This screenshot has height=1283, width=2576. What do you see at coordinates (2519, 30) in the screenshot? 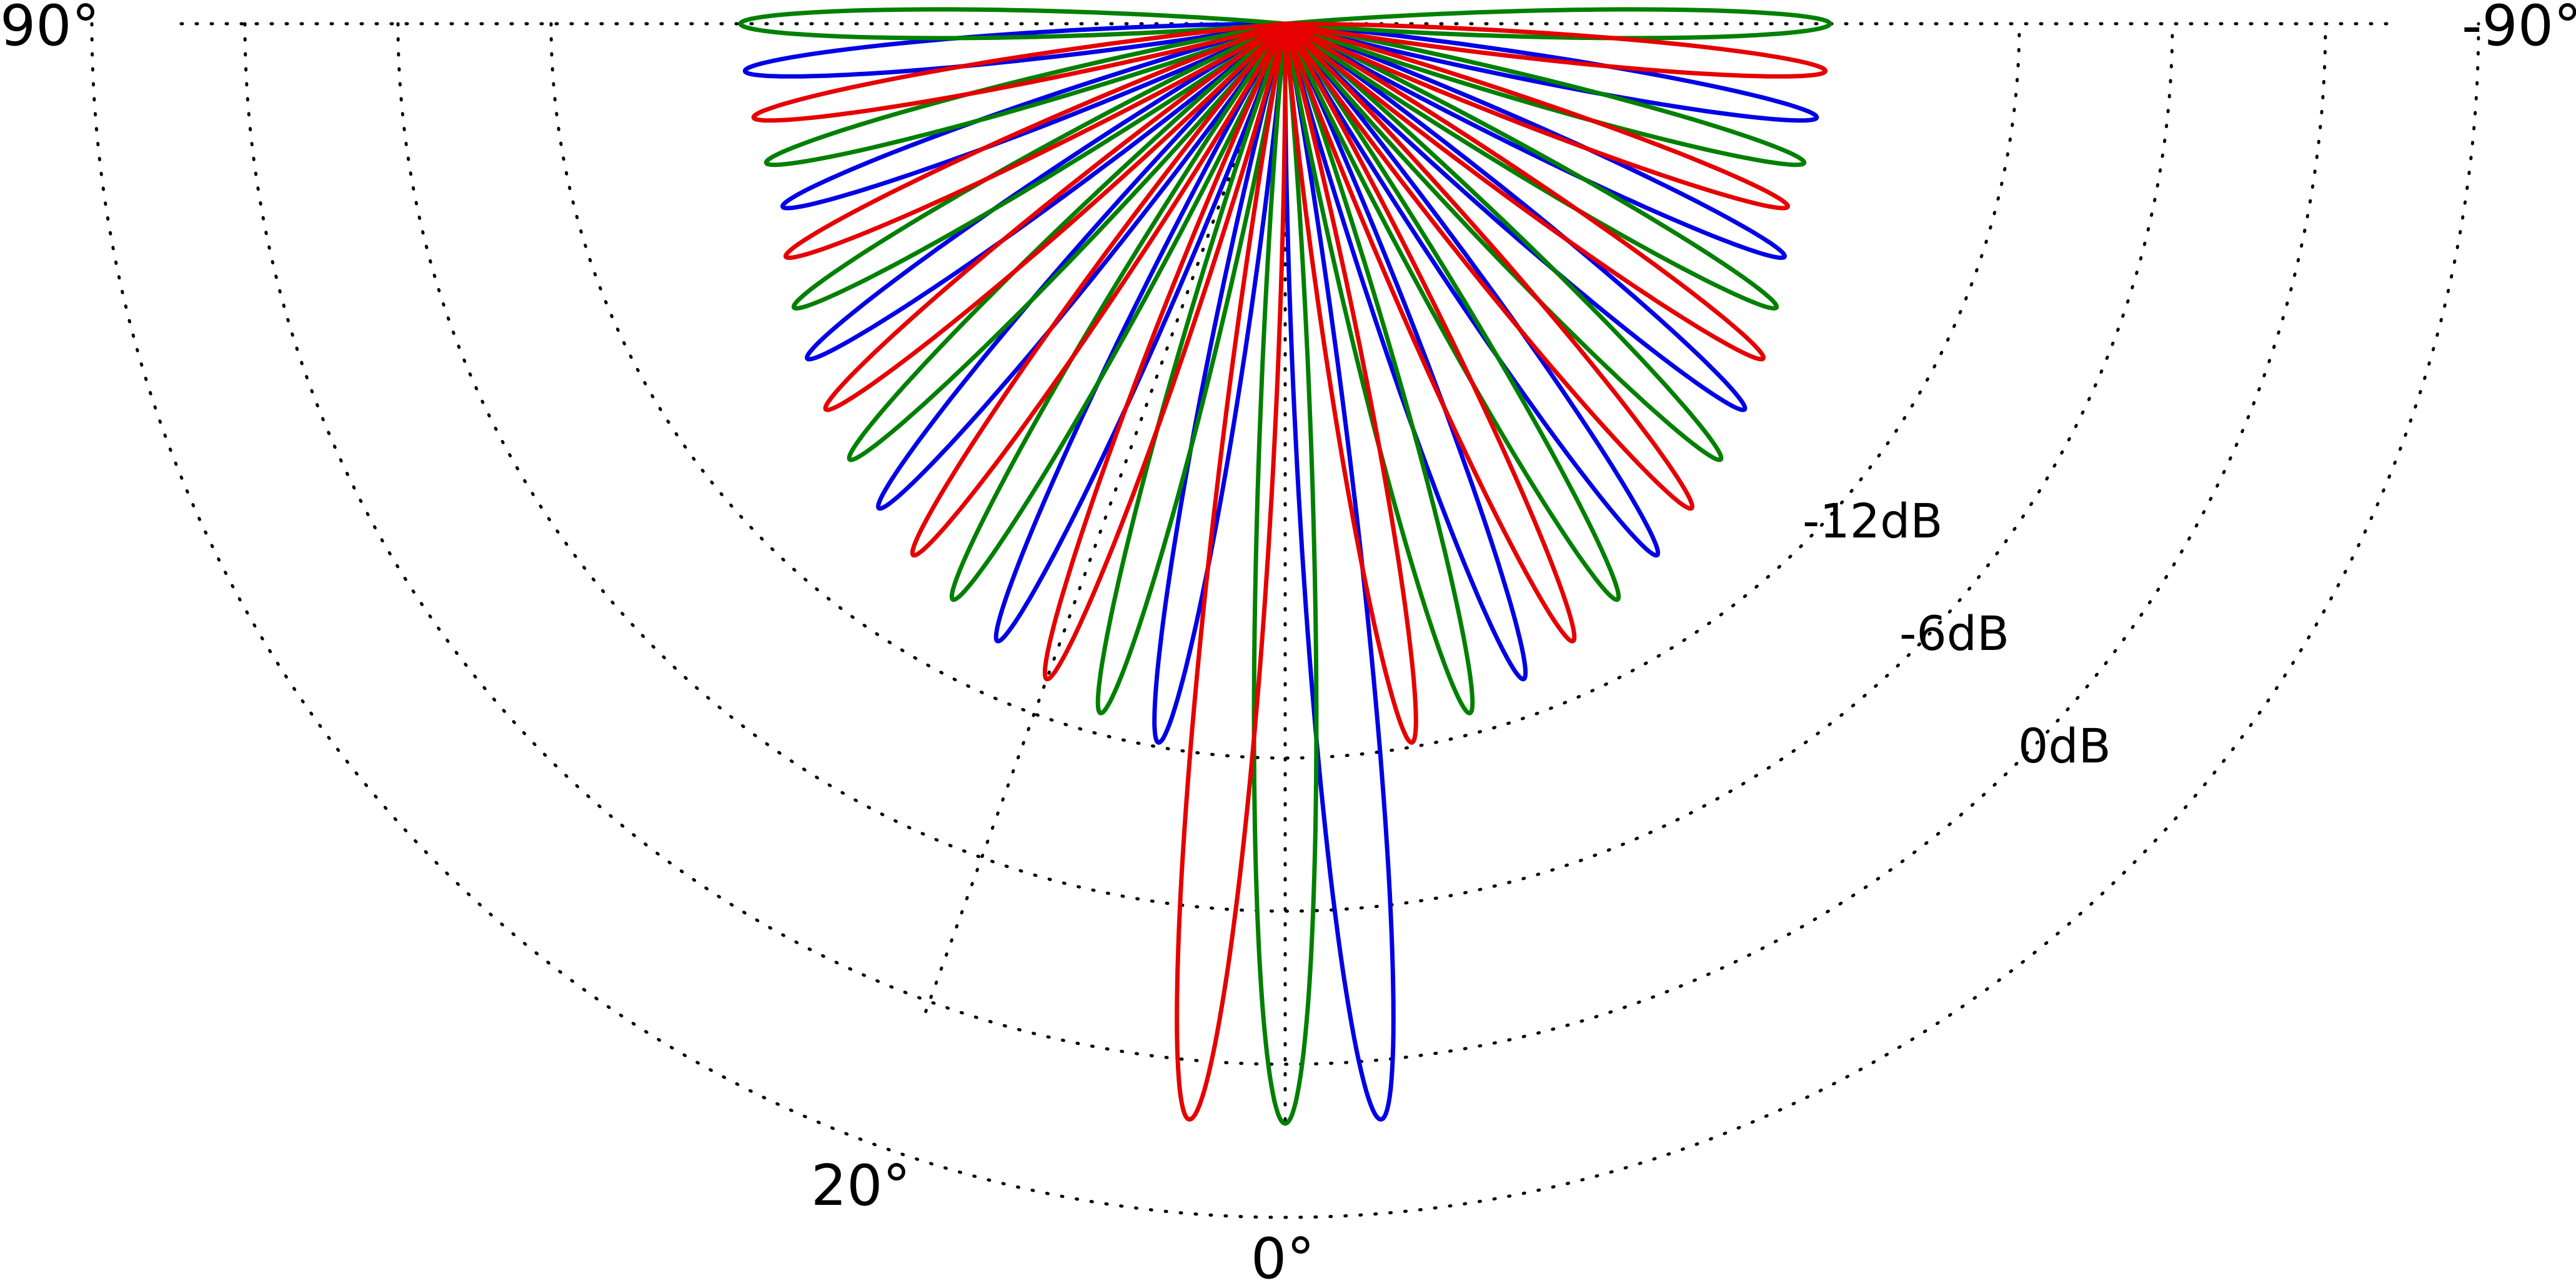
I see `angle-label-minus-90: -90°` at bounding box center [2519, 30].